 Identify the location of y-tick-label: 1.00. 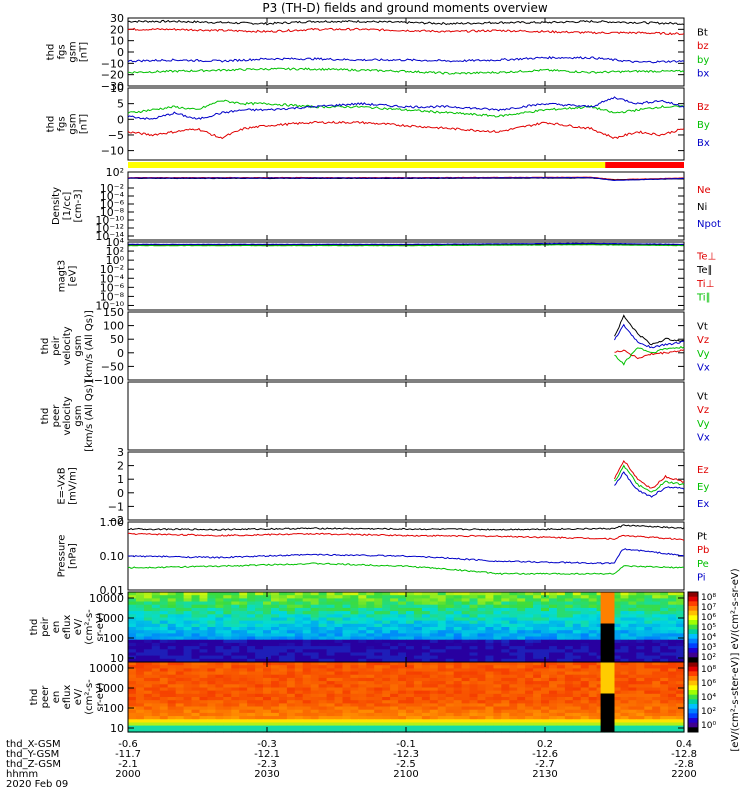
(112, 522).